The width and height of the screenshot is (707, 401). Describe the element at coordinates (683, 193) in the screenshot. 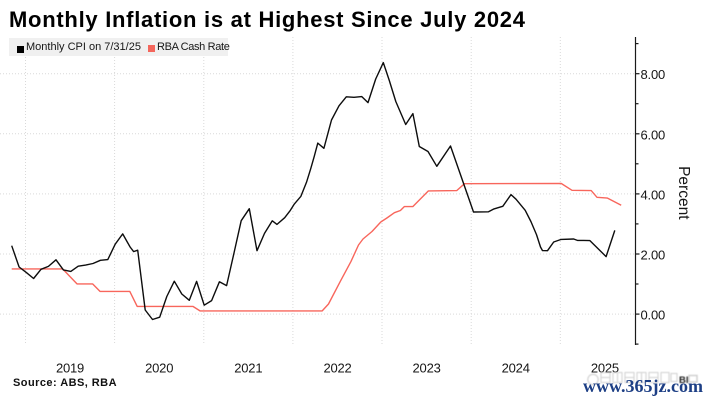

I see `svg-text: Percent` at that location.